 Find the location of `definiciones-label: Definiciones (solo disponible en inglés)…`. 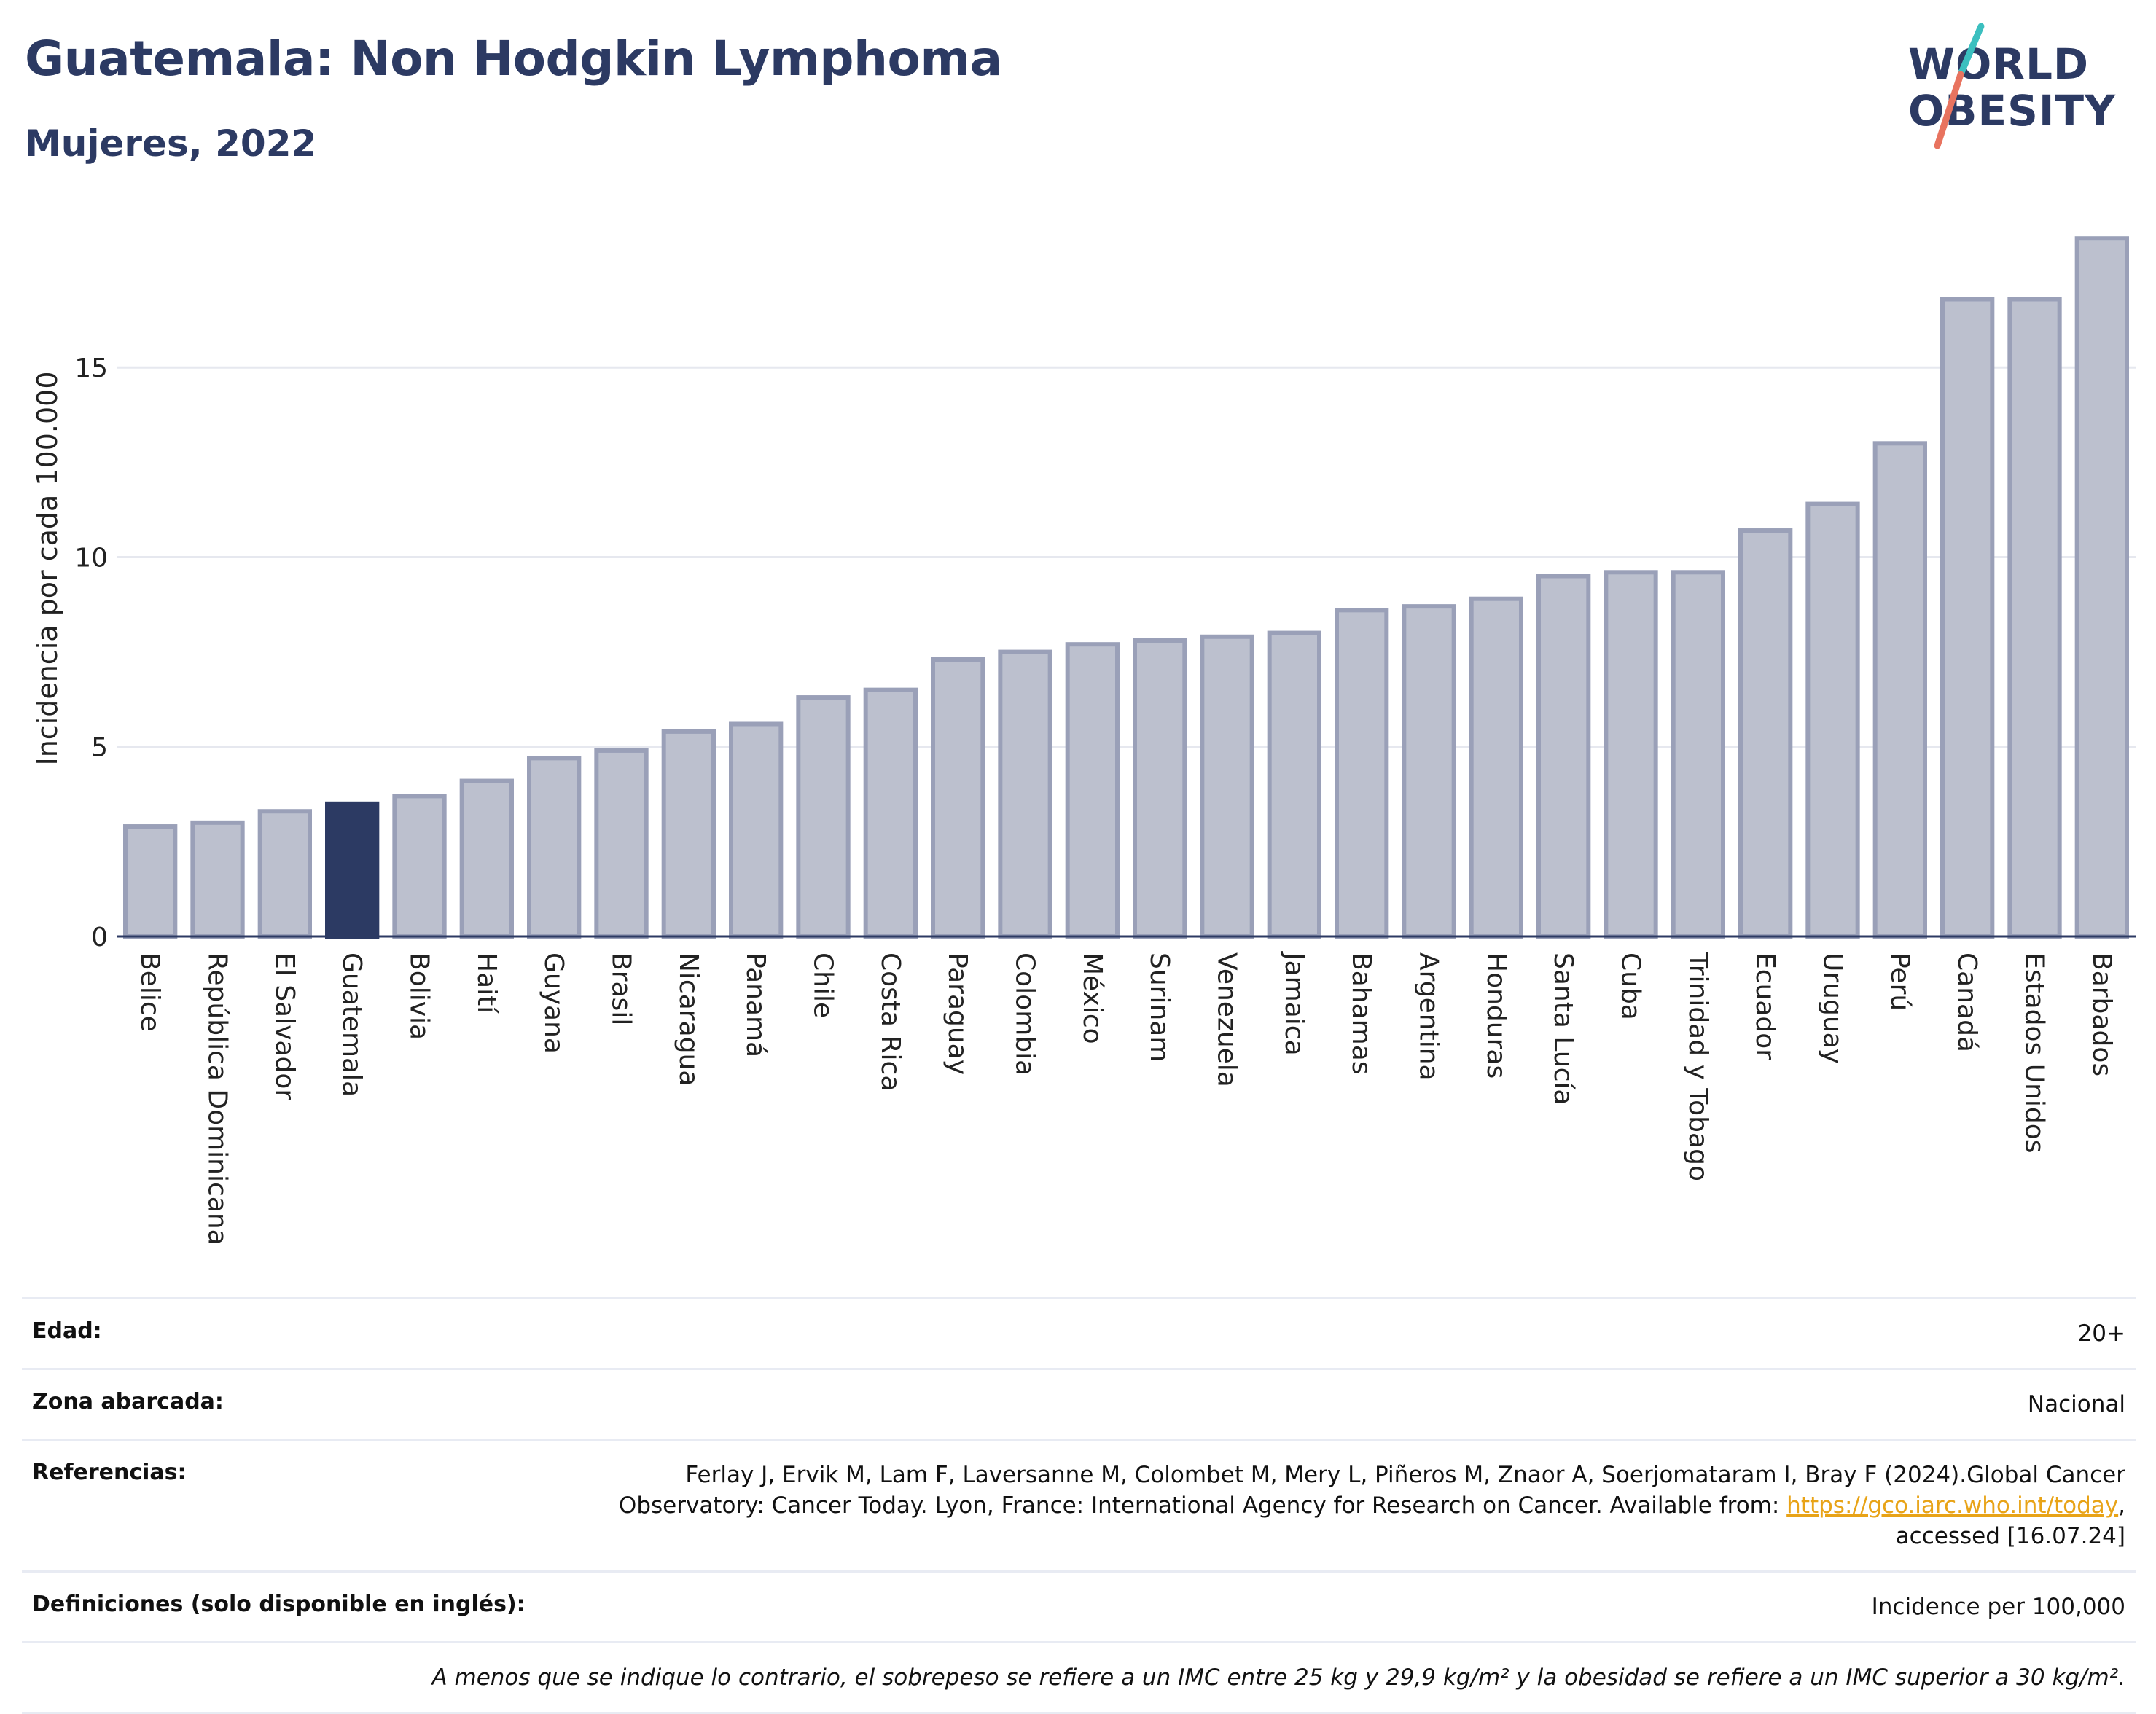

definiciones-label: Definiciones (solo disponible en inglés)… is located at coordinates (279, 1604).